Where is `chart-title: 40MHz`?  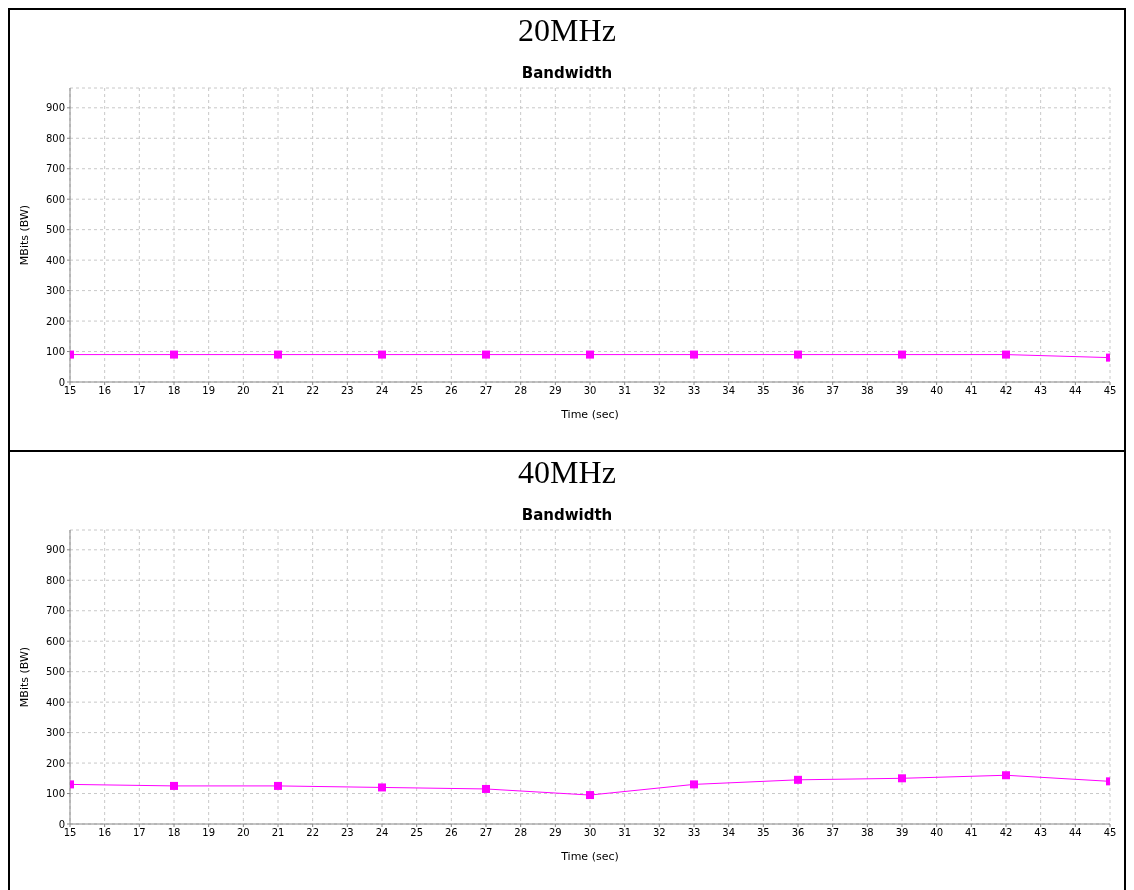
chart-title: 40MHz is located at coordinates (567, 472).